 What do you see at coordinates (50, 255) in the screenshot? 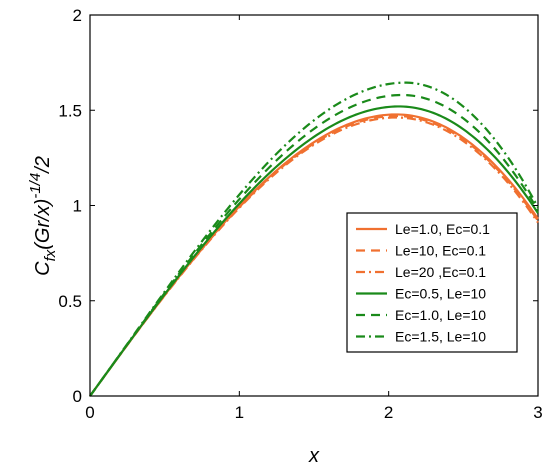
I see `y-label-sub: fx` at bounding box center [50, 255].